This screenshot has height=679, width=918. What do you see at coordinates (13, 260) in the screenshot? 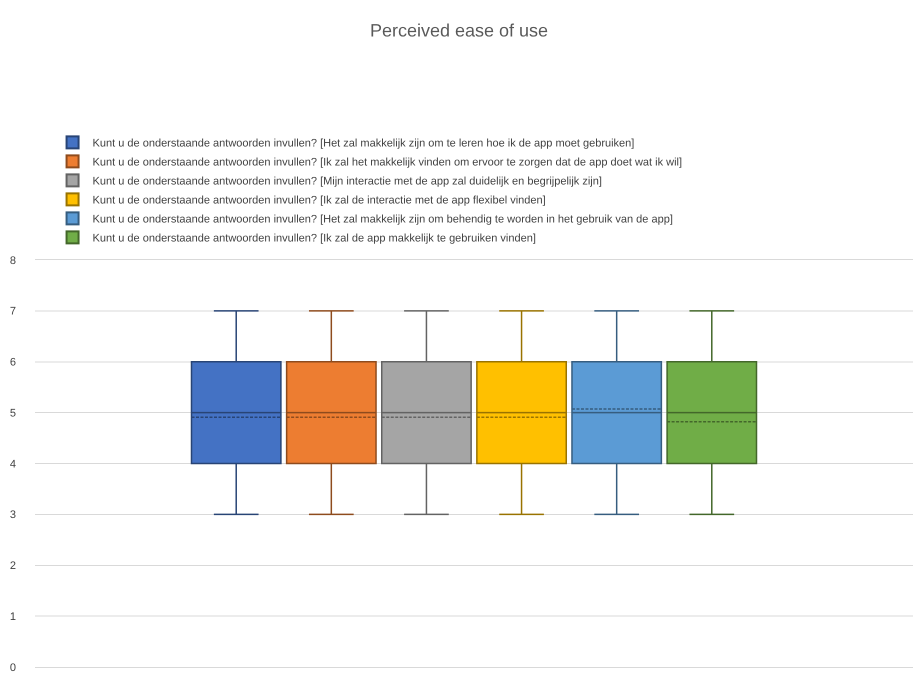
I see `y-tick-label: 8` at bounding box center [13, 260].